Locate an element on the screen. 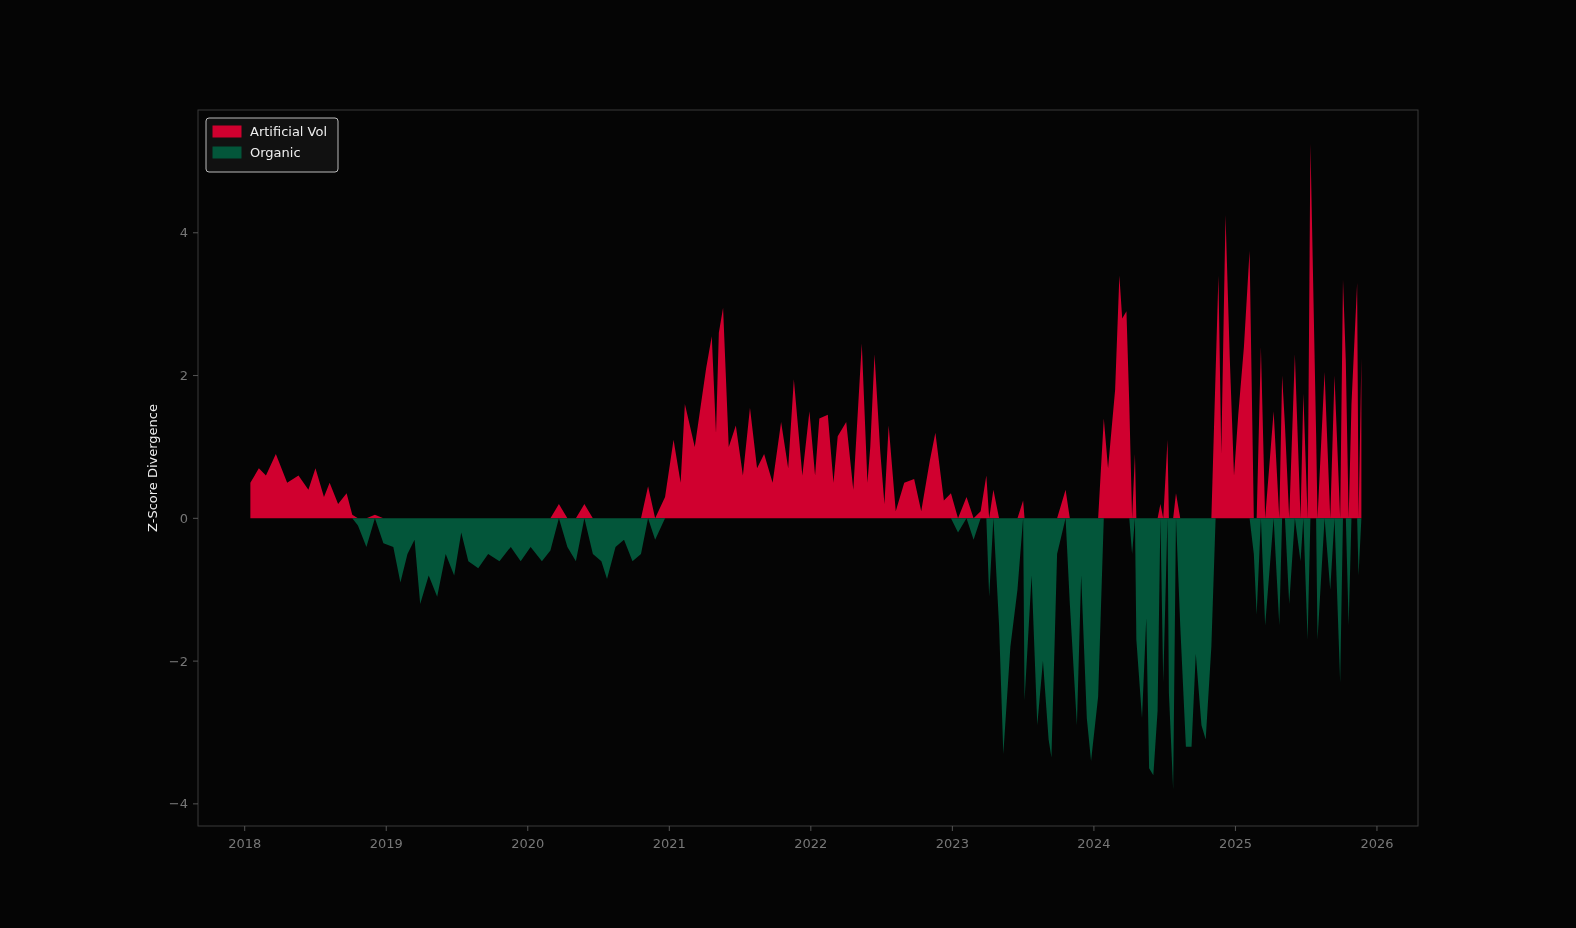  y-tick-label: 4 is located at coordinates (183, 233).